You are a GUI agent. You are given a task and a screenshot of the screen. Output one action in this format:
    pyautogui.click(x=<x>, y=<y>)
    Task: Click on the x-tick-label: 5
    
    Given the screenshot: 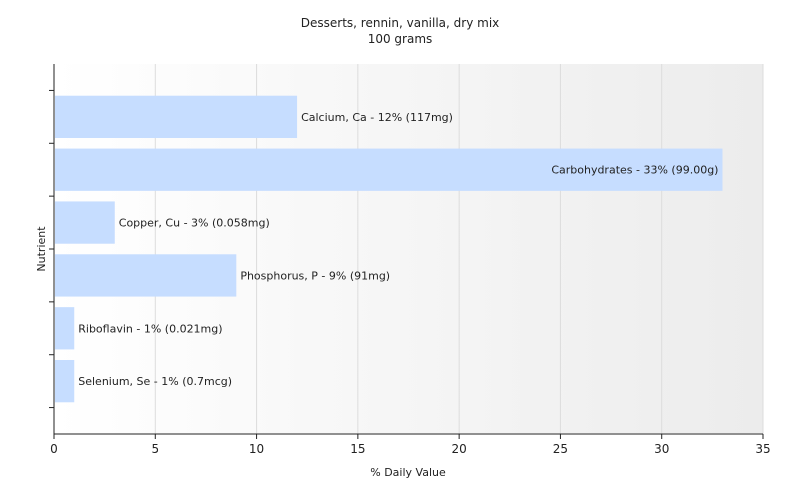 What is the action you would take?
    pyautogui.click(x=155, y=449)
    